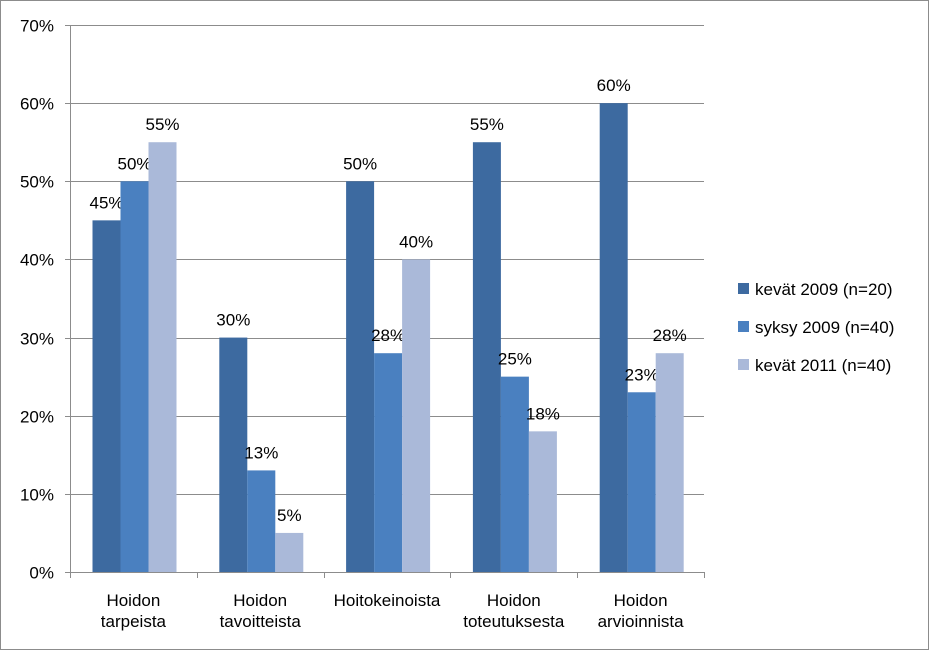  Describe the element at coordinates (514, 621) in the screenshot. I see `x-category-label: toteutuksesta` at that location.